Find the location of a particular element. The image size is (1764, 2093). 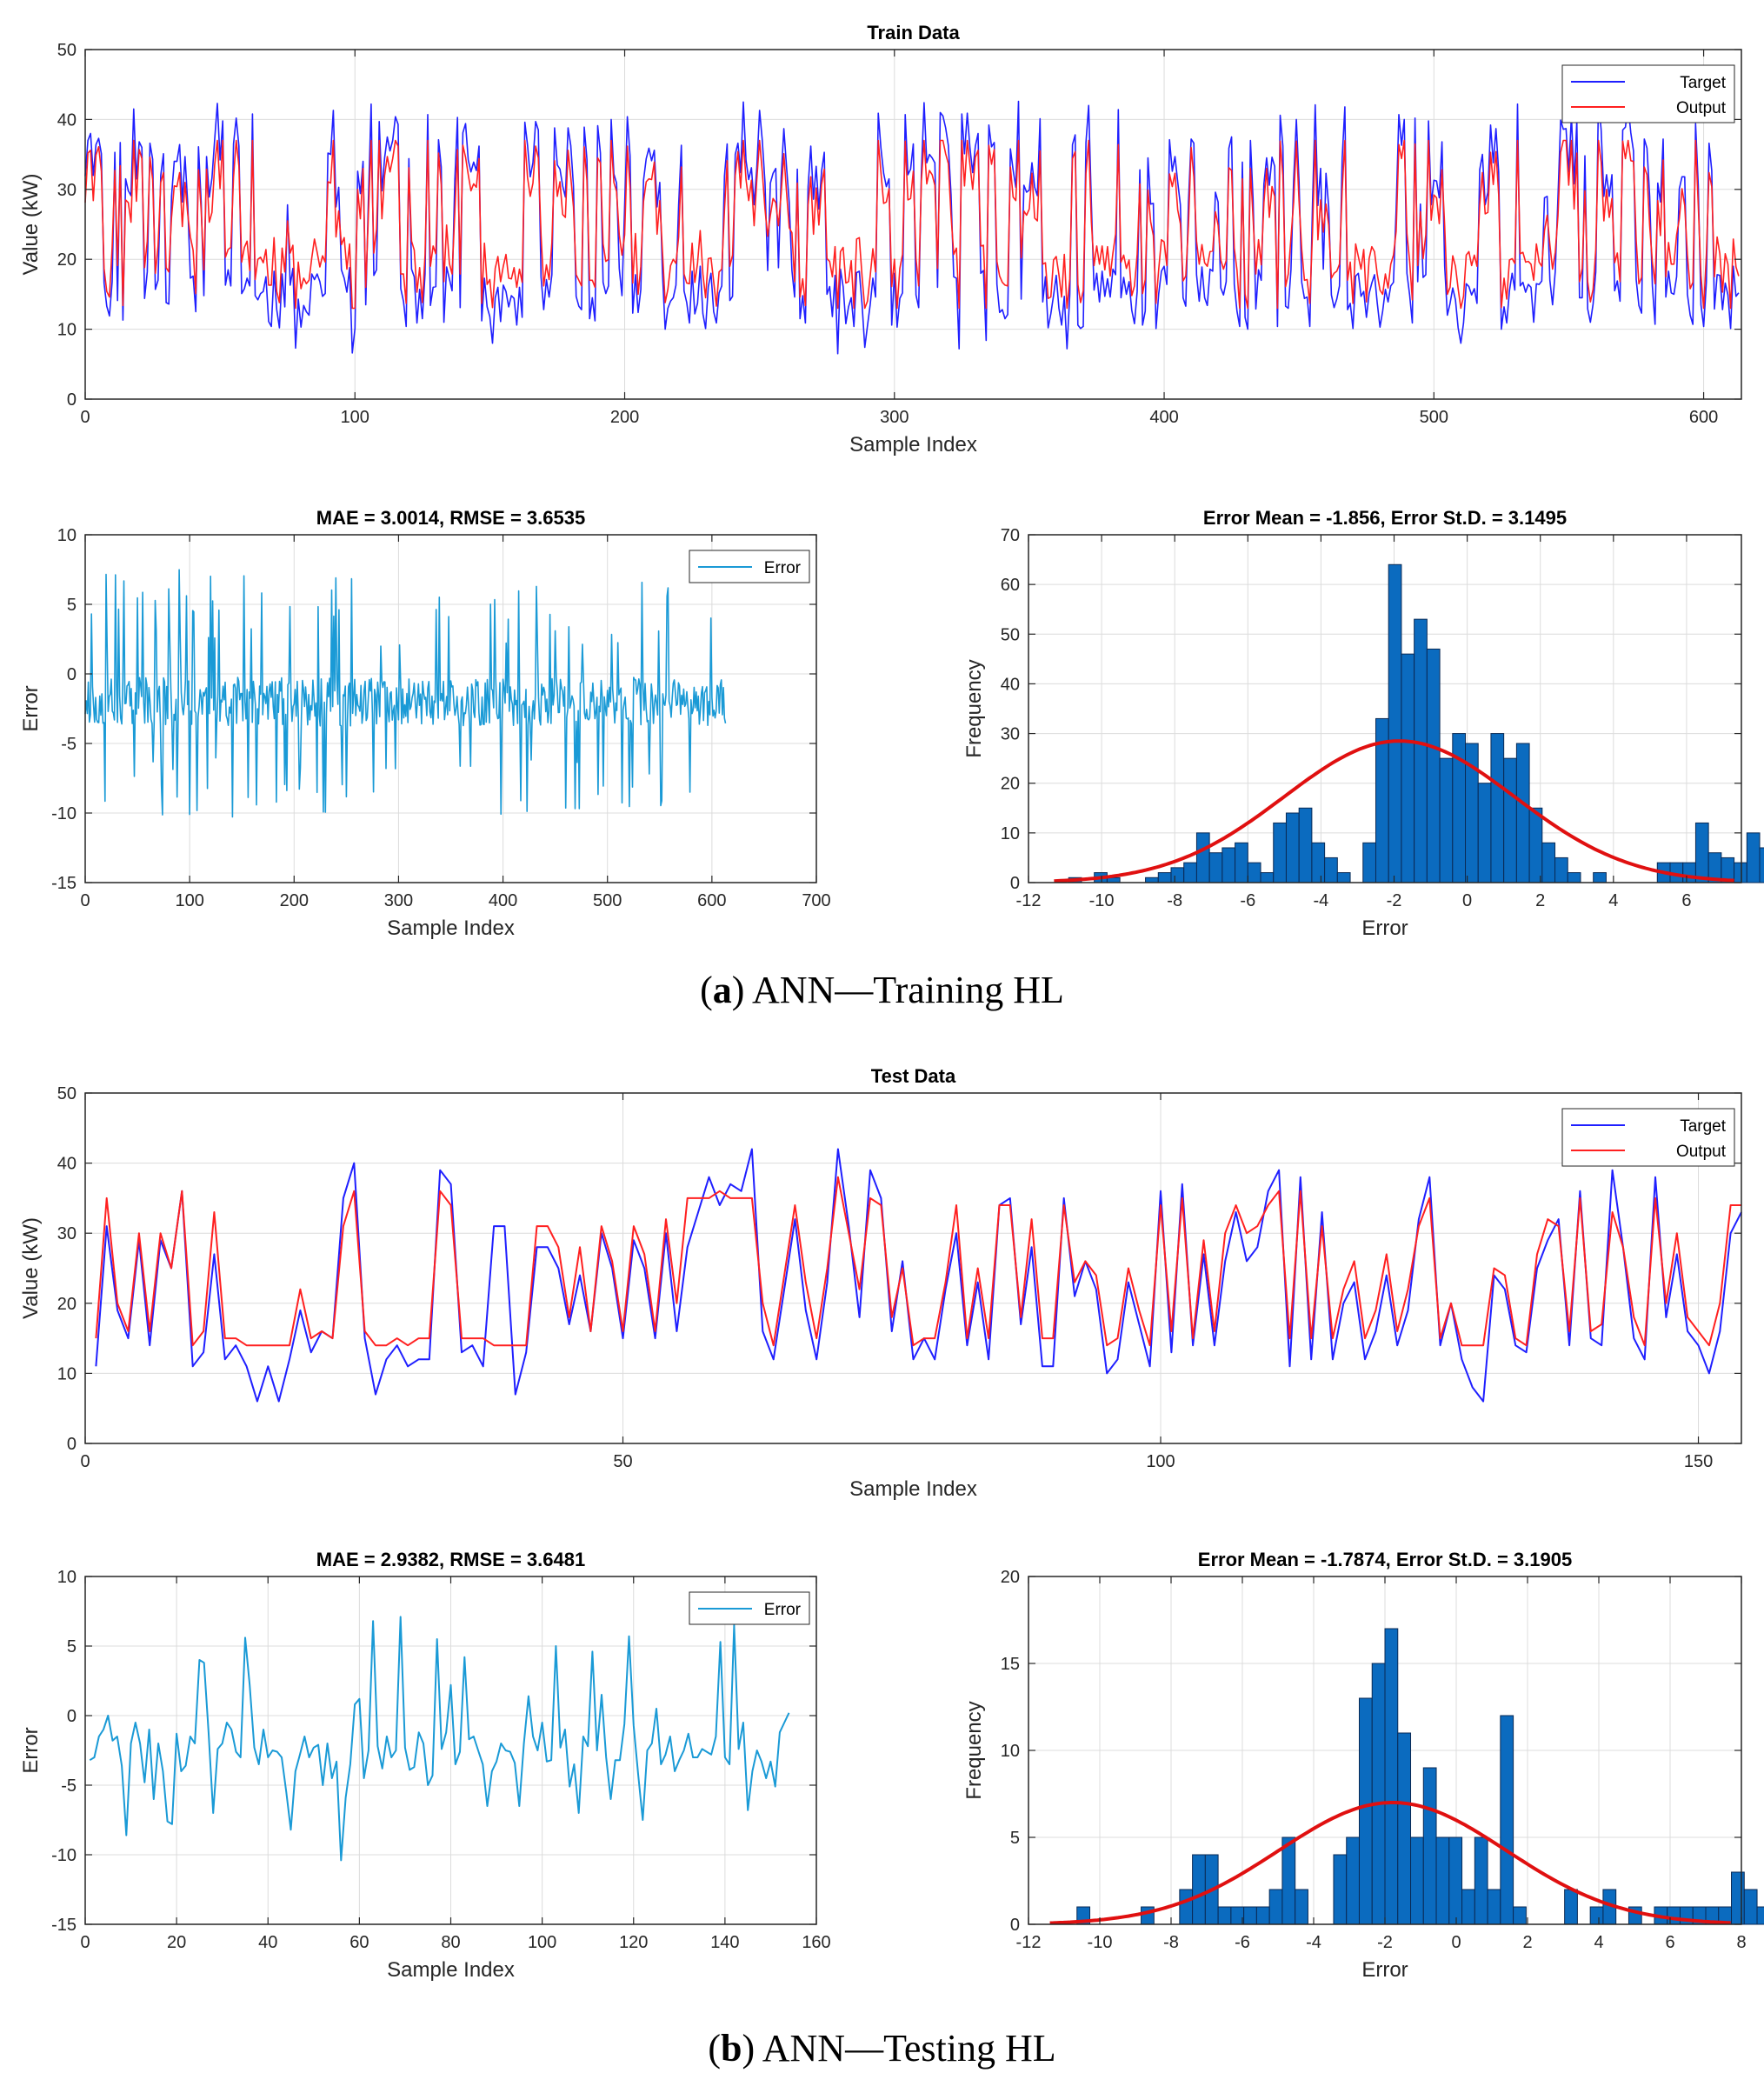

x-tick-label: 8 is located at coordinates (1741, 1943).